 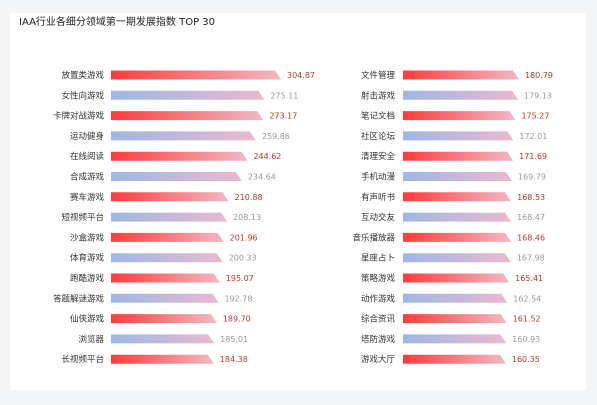 I want to click on left-value-label: 234.64, so click(x=262, y=177).